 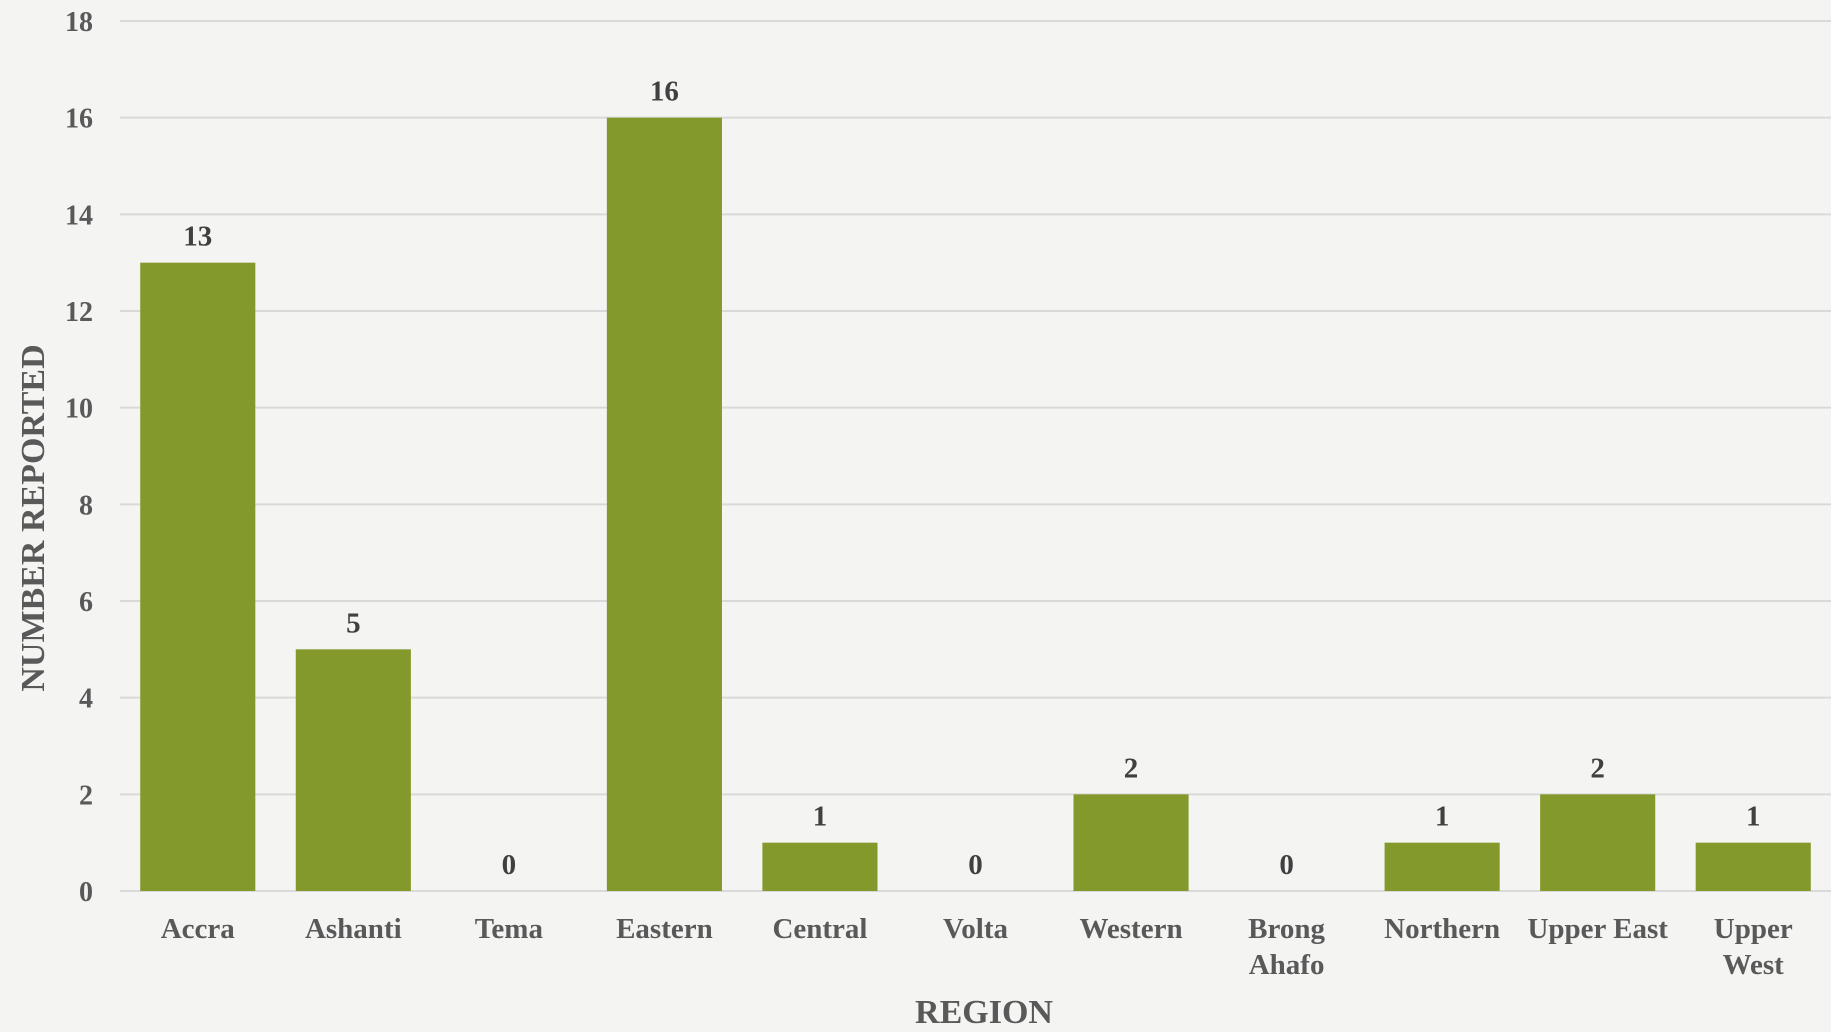 What do you see at coordinates (86, 699) in the screenshot?
I see `y-tick-label: 4` at bounding box center [86, 699].